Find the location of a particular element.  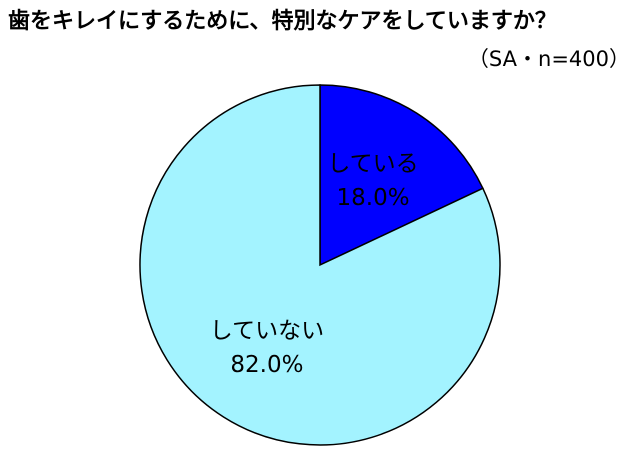

chart-title: 歯をキレイにするために、特別なケアをしていますか？ is located at coordinates (282, 21).